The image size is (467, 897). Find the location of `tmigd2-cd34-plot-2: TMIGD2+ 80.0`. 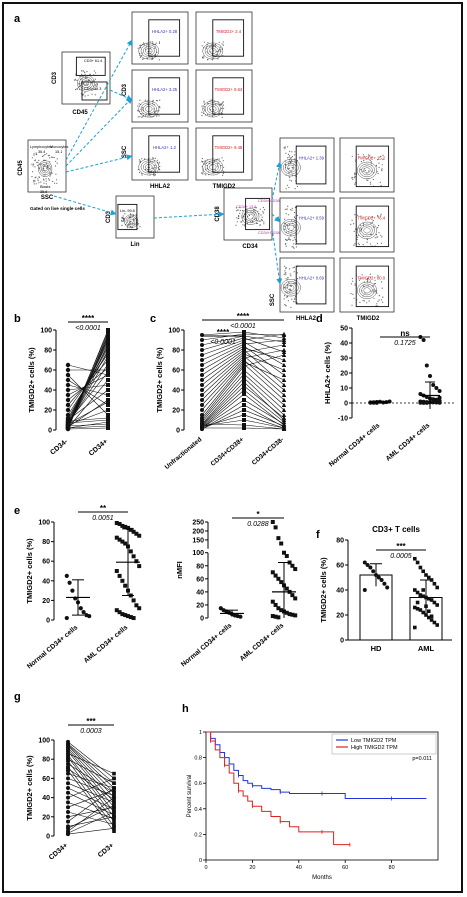

tmigd2-cd34-plot-2: TMIGD2+ 80.0 is located at coordinates (367, 285).